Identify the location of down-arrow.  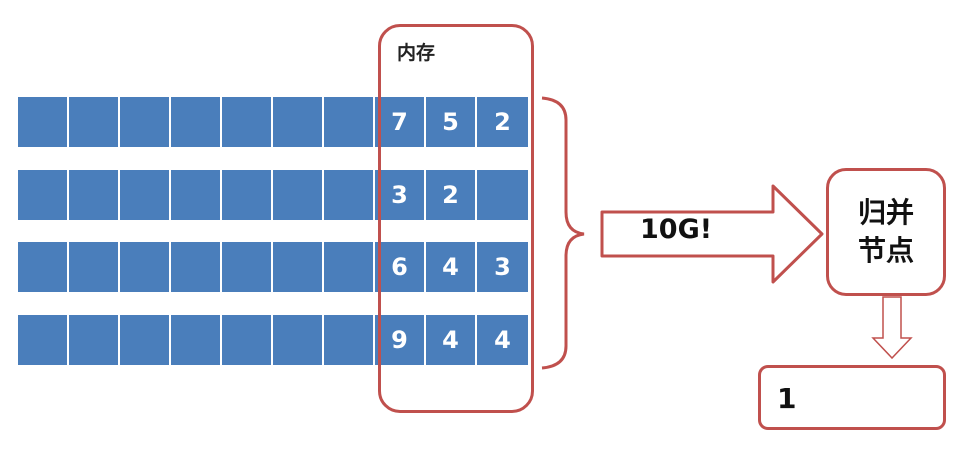
(892, 328).